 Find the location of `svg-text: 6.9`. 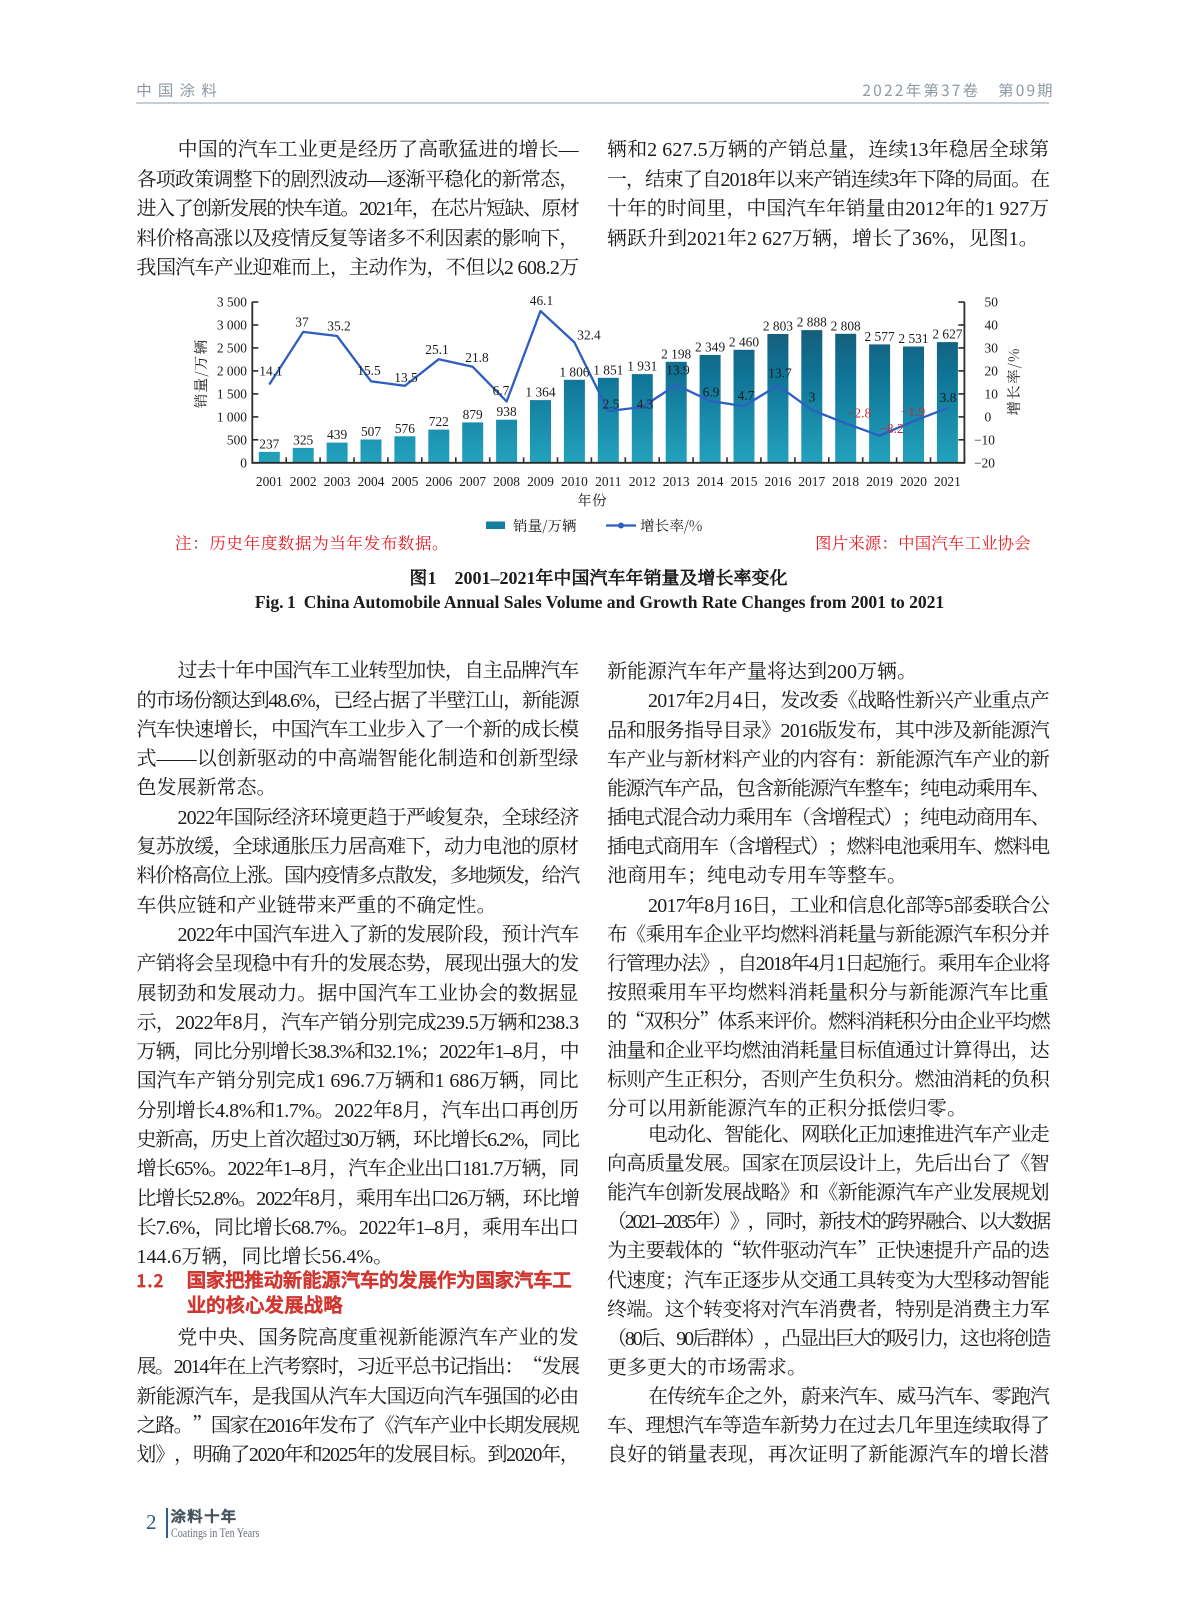

svg-text: 6.9 is located at coordinates (711, 392).